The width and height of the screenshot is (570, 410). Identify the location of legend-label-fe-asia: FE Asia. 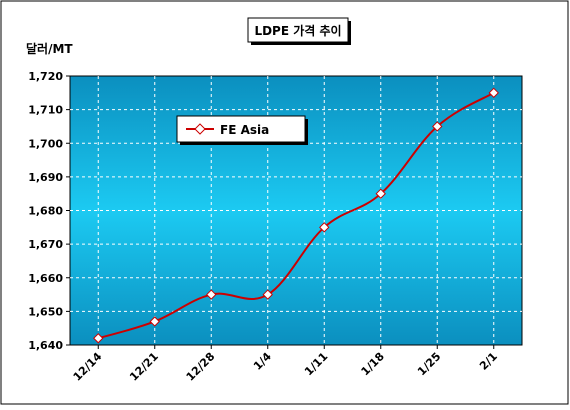
(244, 130).